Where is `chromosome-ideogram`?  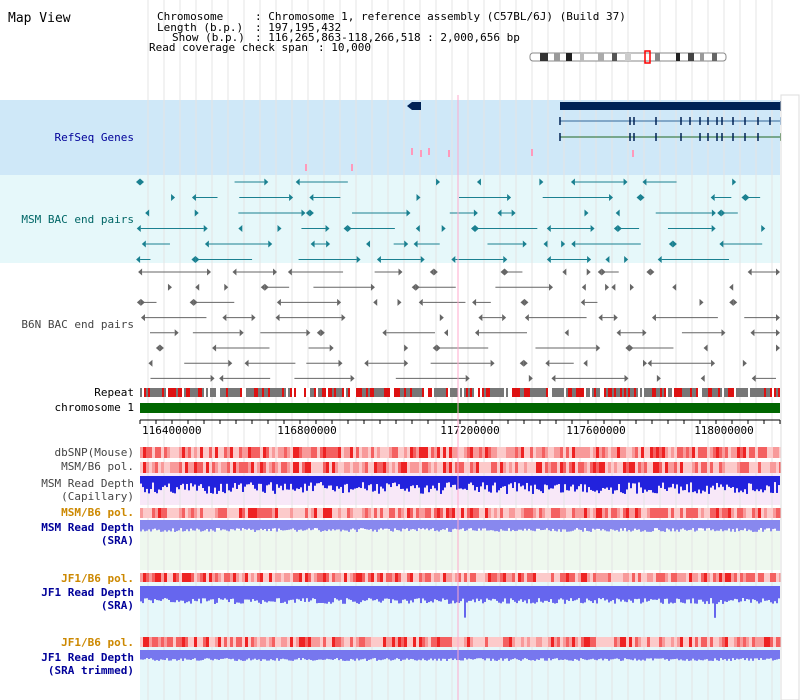 chromosome-ideogram is located at coordinates (628, 57).